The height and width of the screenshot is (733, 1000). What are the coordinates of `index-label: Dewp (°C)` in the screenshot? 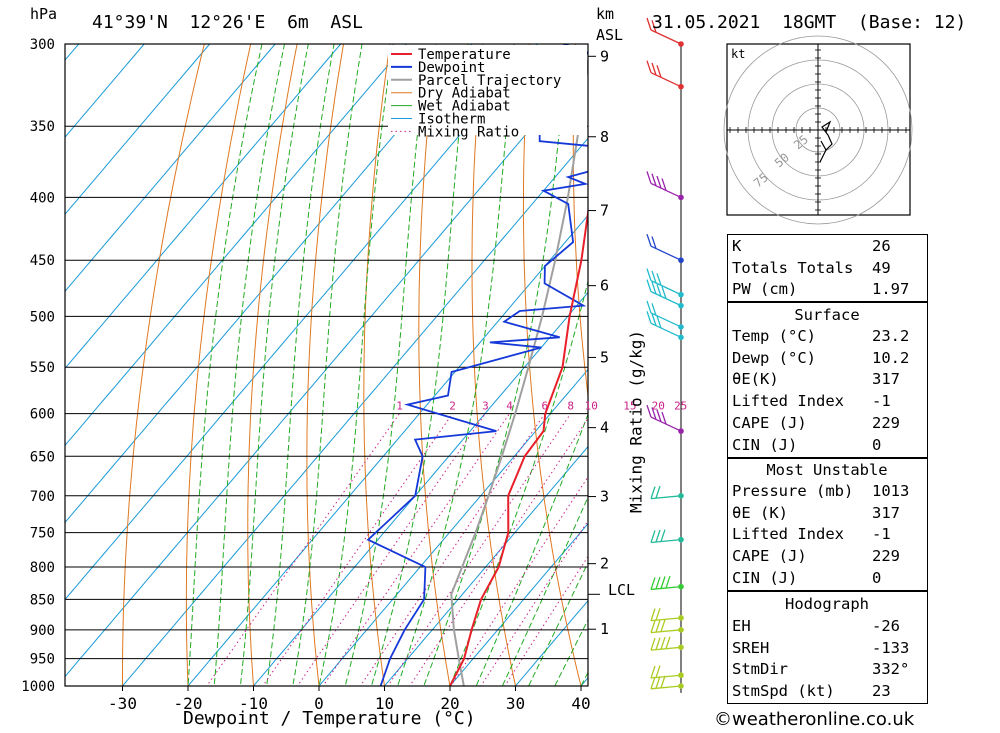 It's located at (774, 357).